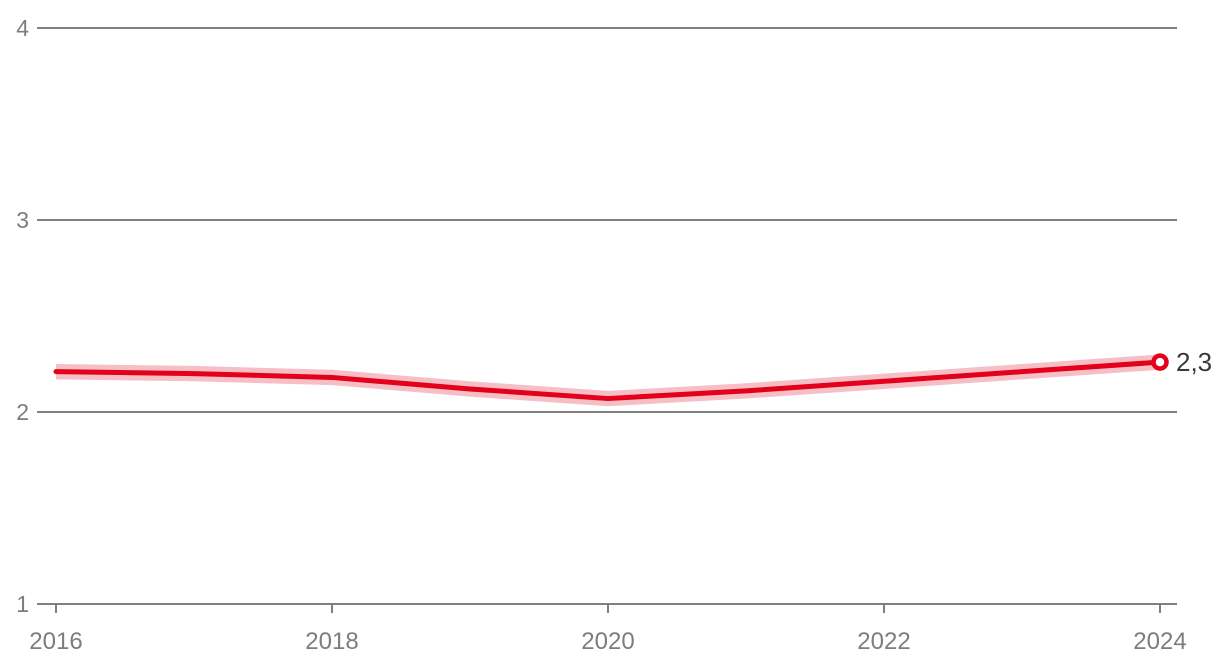 This screenshot has height=670, width=1220. What do you see at coordinates (608, 608) in the screenshot?
I see `x-axis-ticks` at bounding box center [608, 608].